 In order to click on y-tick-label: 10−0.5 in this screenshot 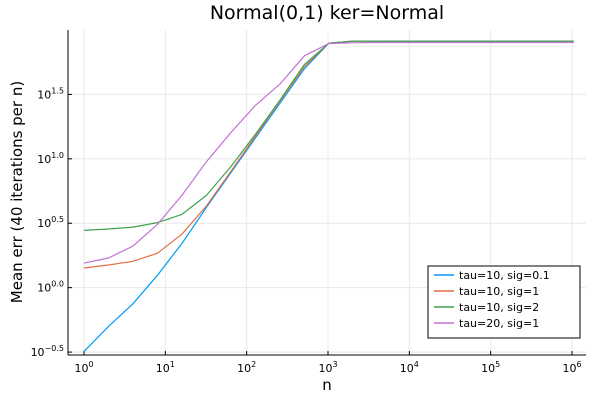, I will do `click(47, 351)`.